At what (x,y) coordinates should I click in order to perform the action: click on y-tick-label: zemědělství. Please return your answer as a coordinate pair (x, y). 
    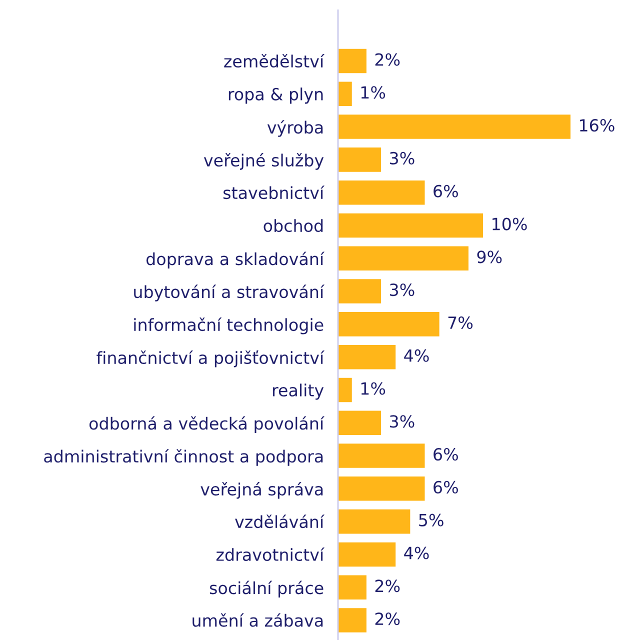
    Looking at the image, I should click on (274, 61).